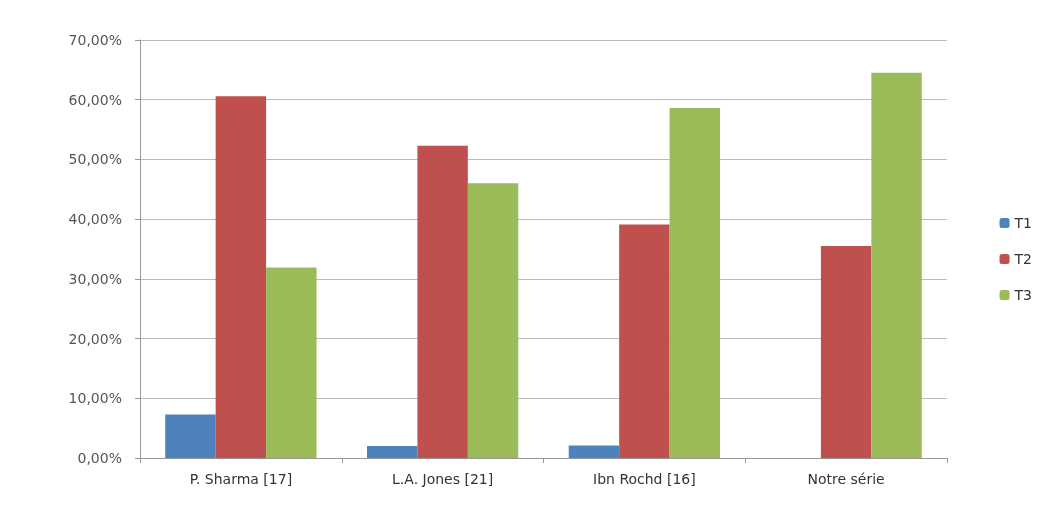 This screenshot has height=518, width=1047. Describe the element at coordinates (95, 338) in the screenshot. I see `y-tick-label: 20,00%` at that location.